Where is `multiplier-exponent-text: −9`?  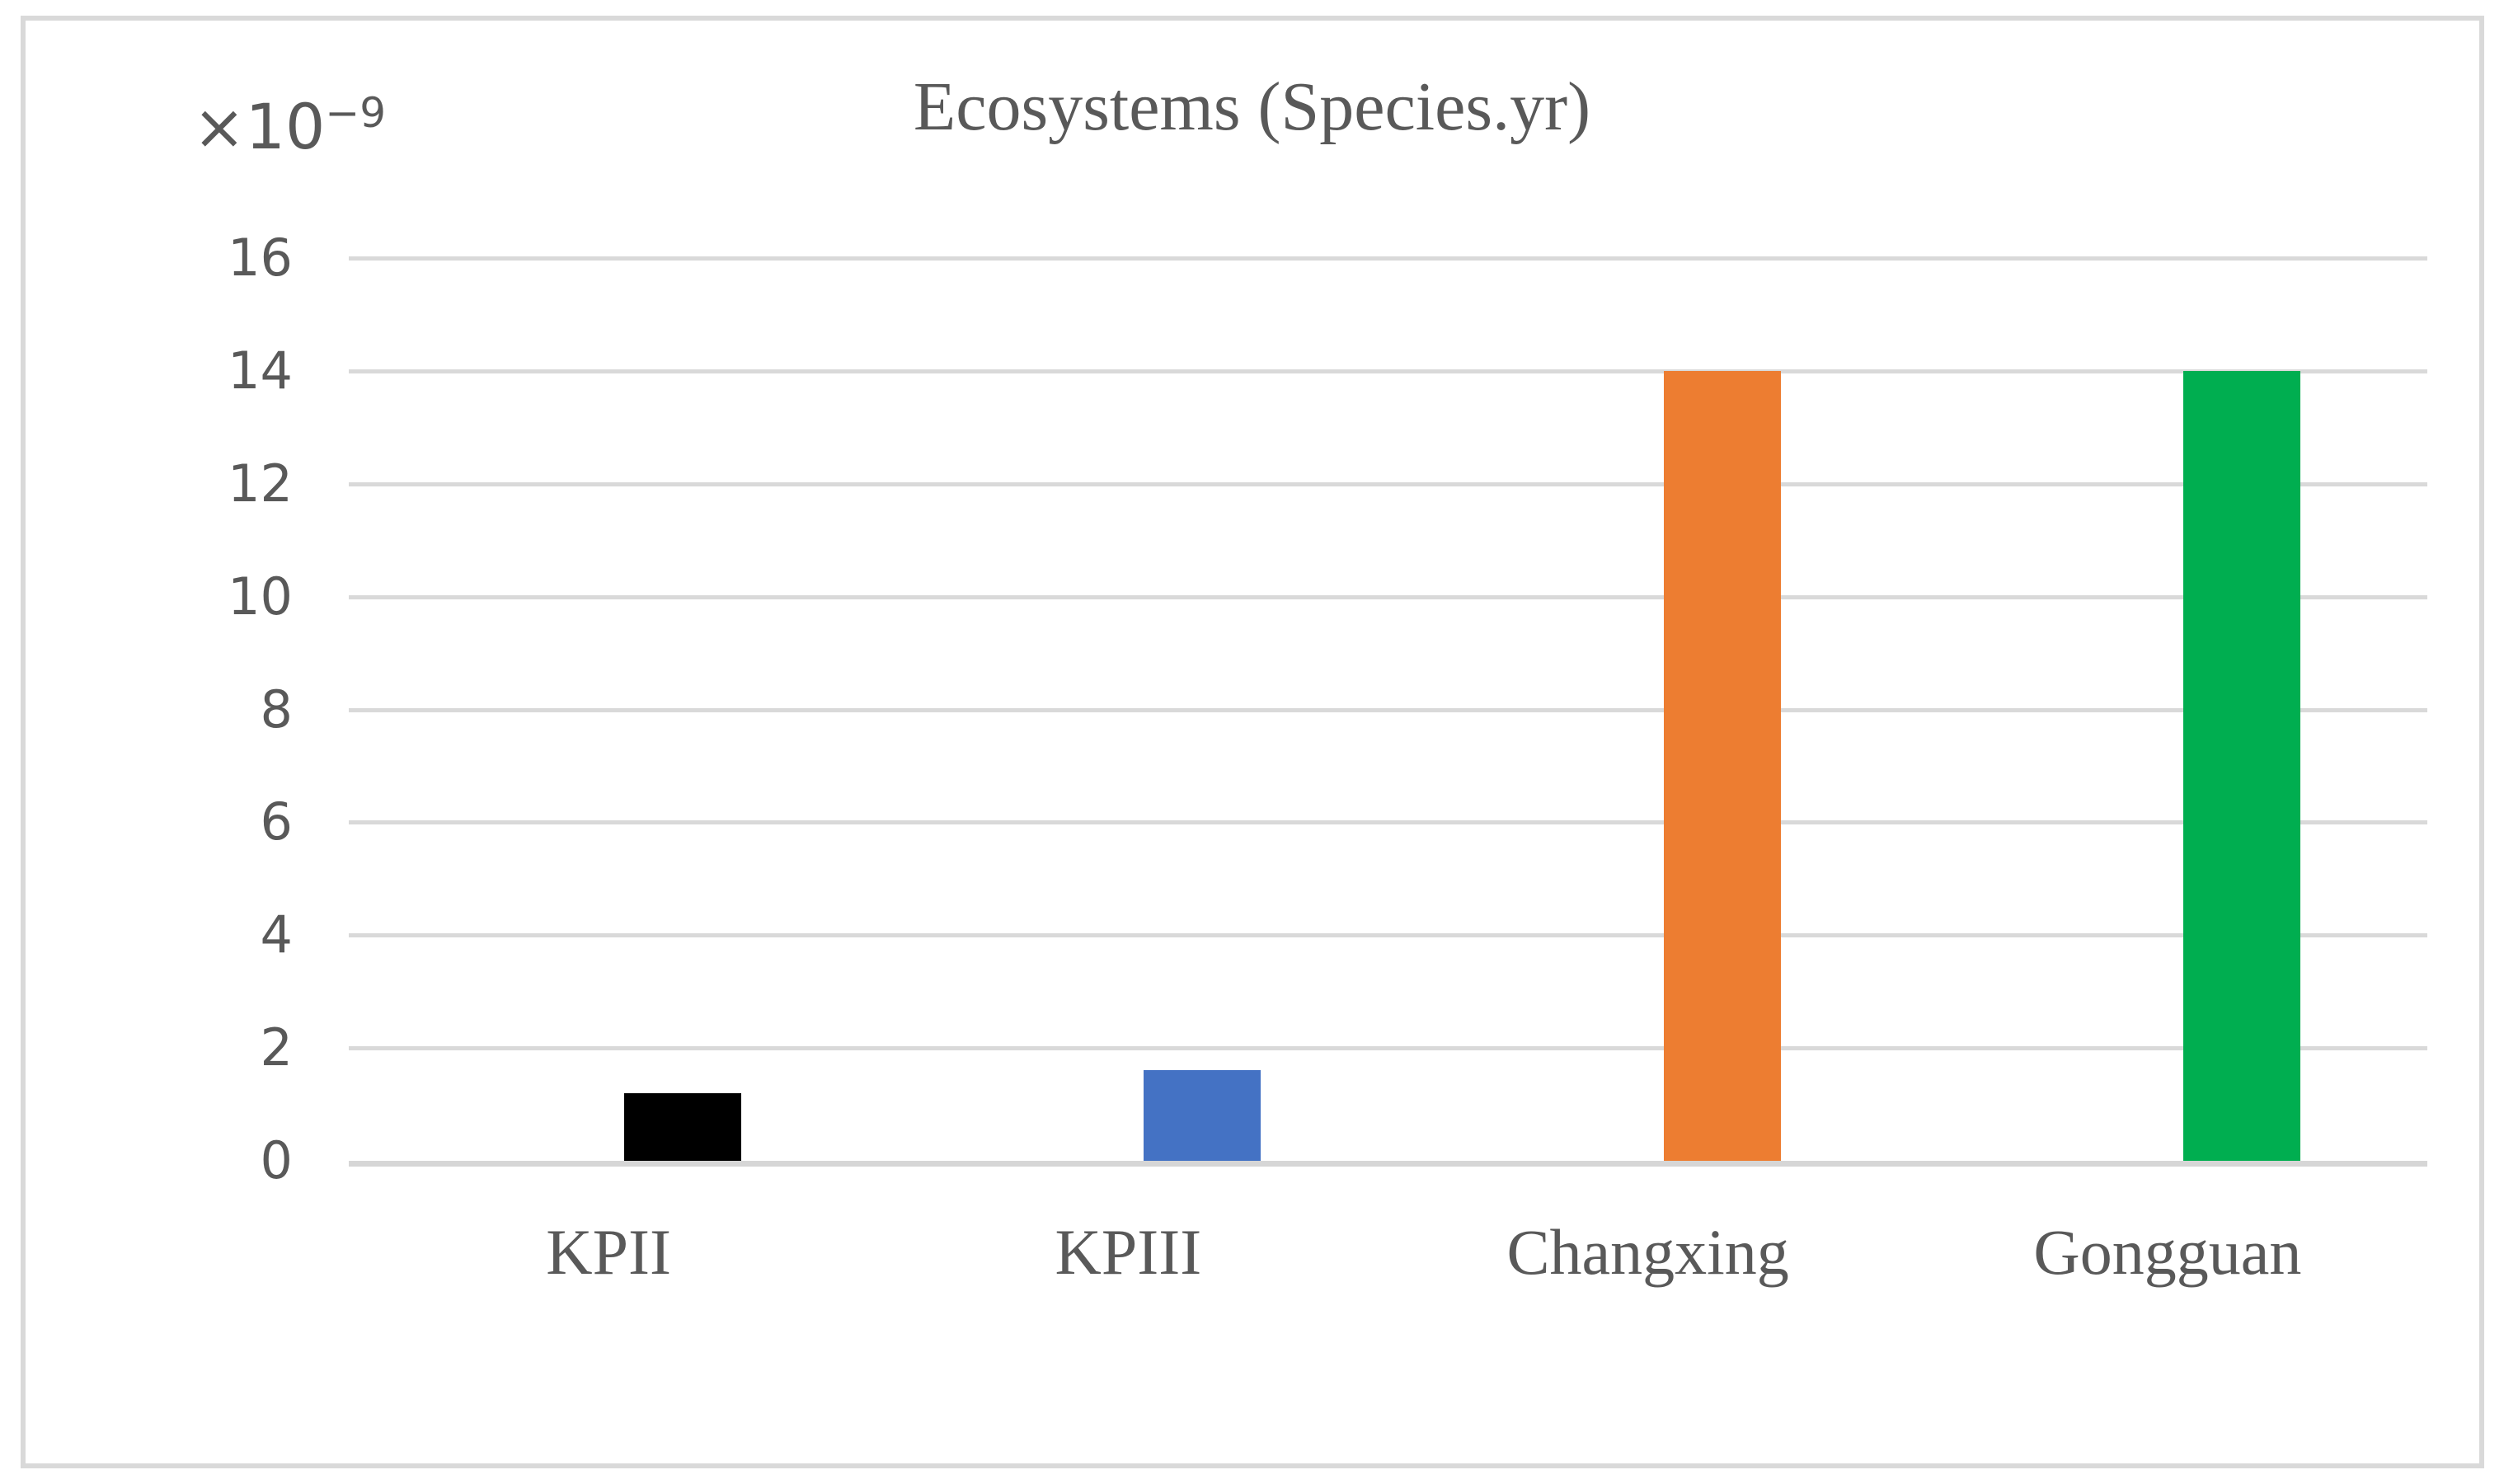 multiplier-exponent-text: −9 is located at coordinates (356, 113).